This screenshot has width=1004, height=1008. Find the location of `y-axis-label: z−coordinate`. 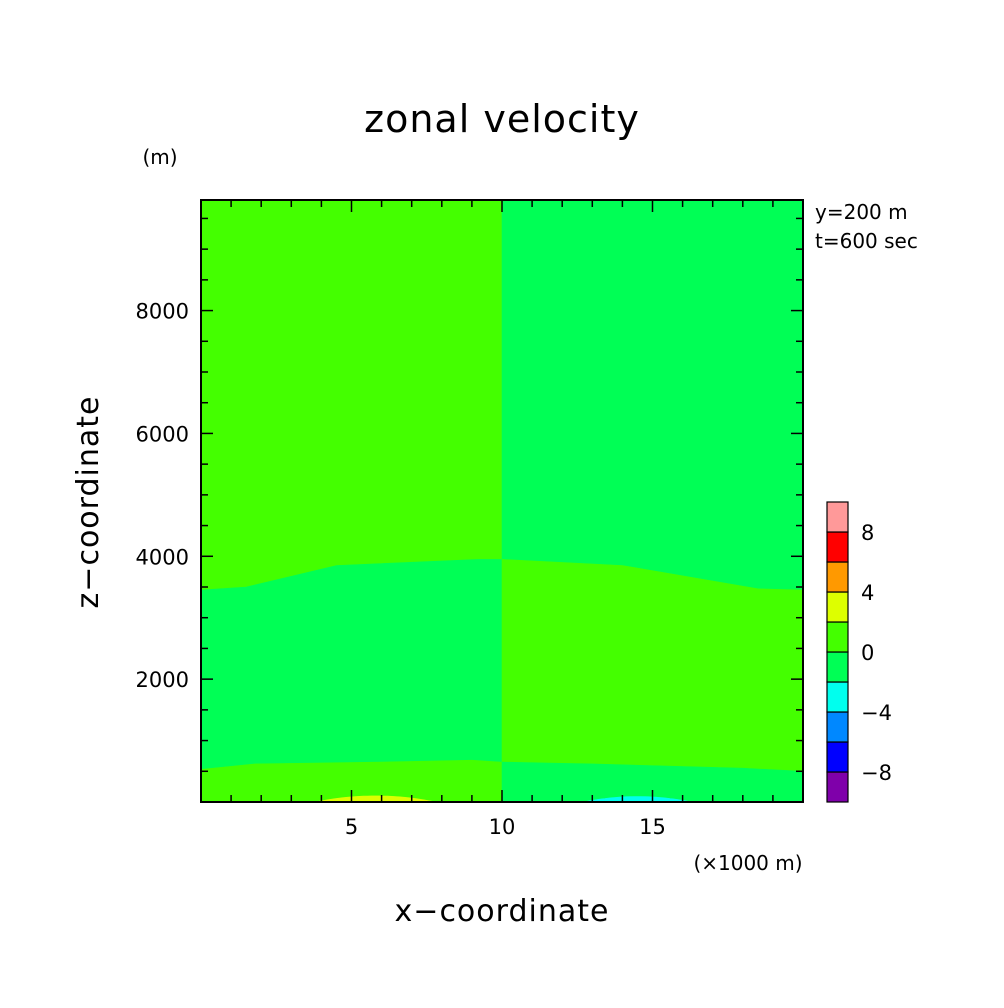

y-axis-label: z−coordinate is located at coordinates (88, 502).